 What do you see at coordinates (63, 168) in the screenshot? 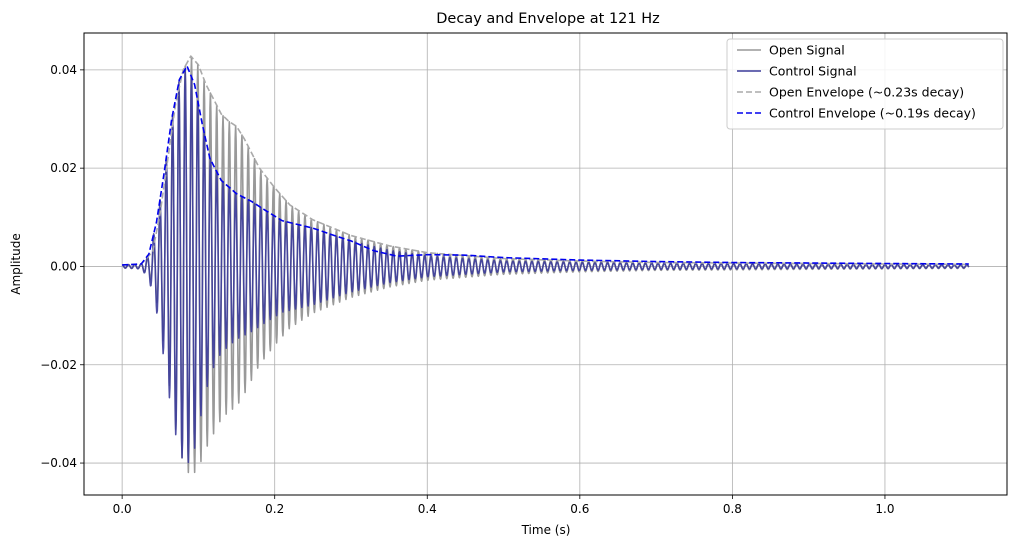
I see `y-tick-label: 0.02` at bounding box center [63, 168].